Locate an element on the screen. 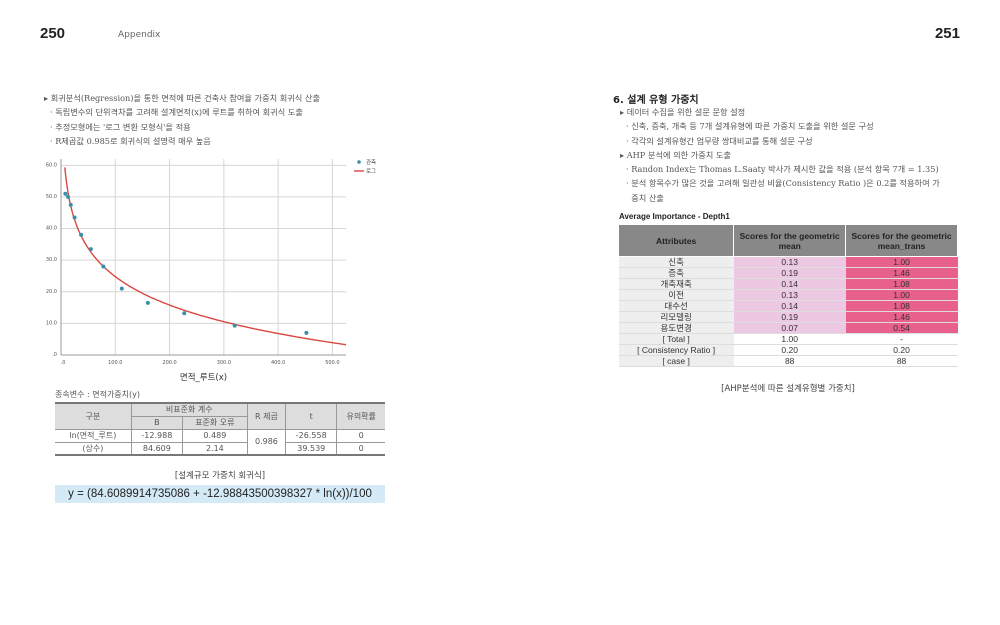 This screenshot has height=625, width=1000. table-row: 용도변경 0.07 0.54 is located at coordinates (788, 328).